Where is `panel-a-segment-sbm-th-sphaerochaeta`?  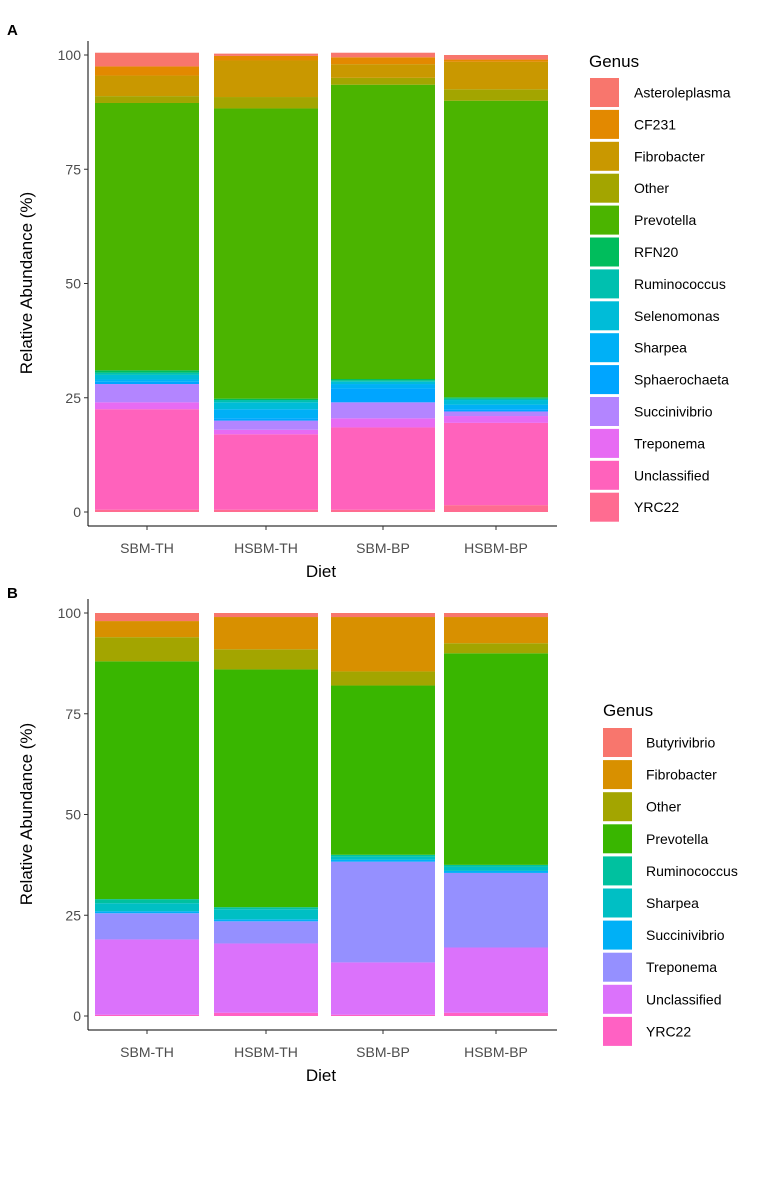 panel-a-segment-sbm-th-sphaerochaeta is located at coordinates (147, 383).